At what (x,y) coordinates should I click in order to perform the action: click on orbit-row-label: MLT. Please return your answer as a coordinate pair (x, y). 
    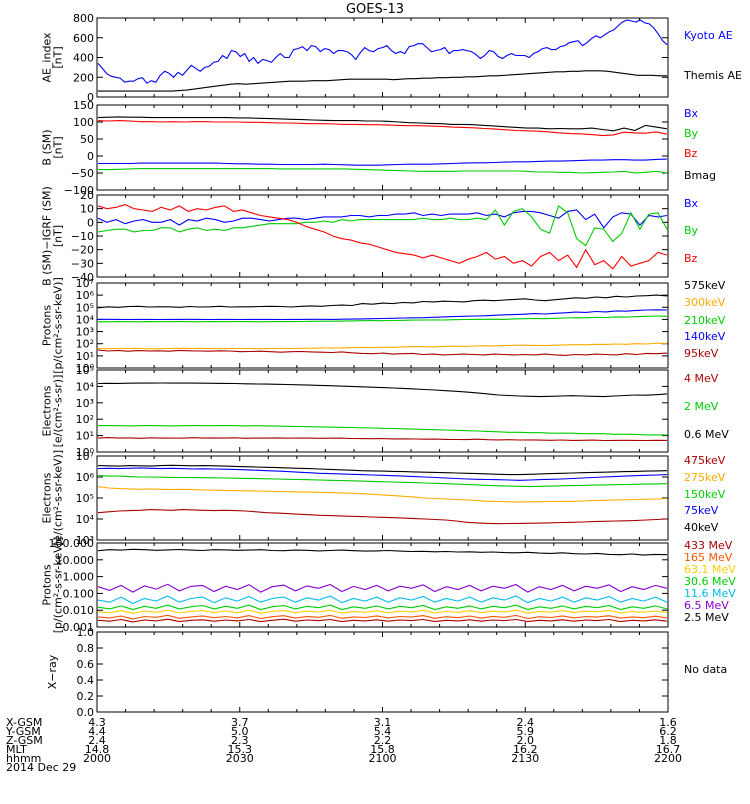
    Looking at the image, I should click on (16, 749).